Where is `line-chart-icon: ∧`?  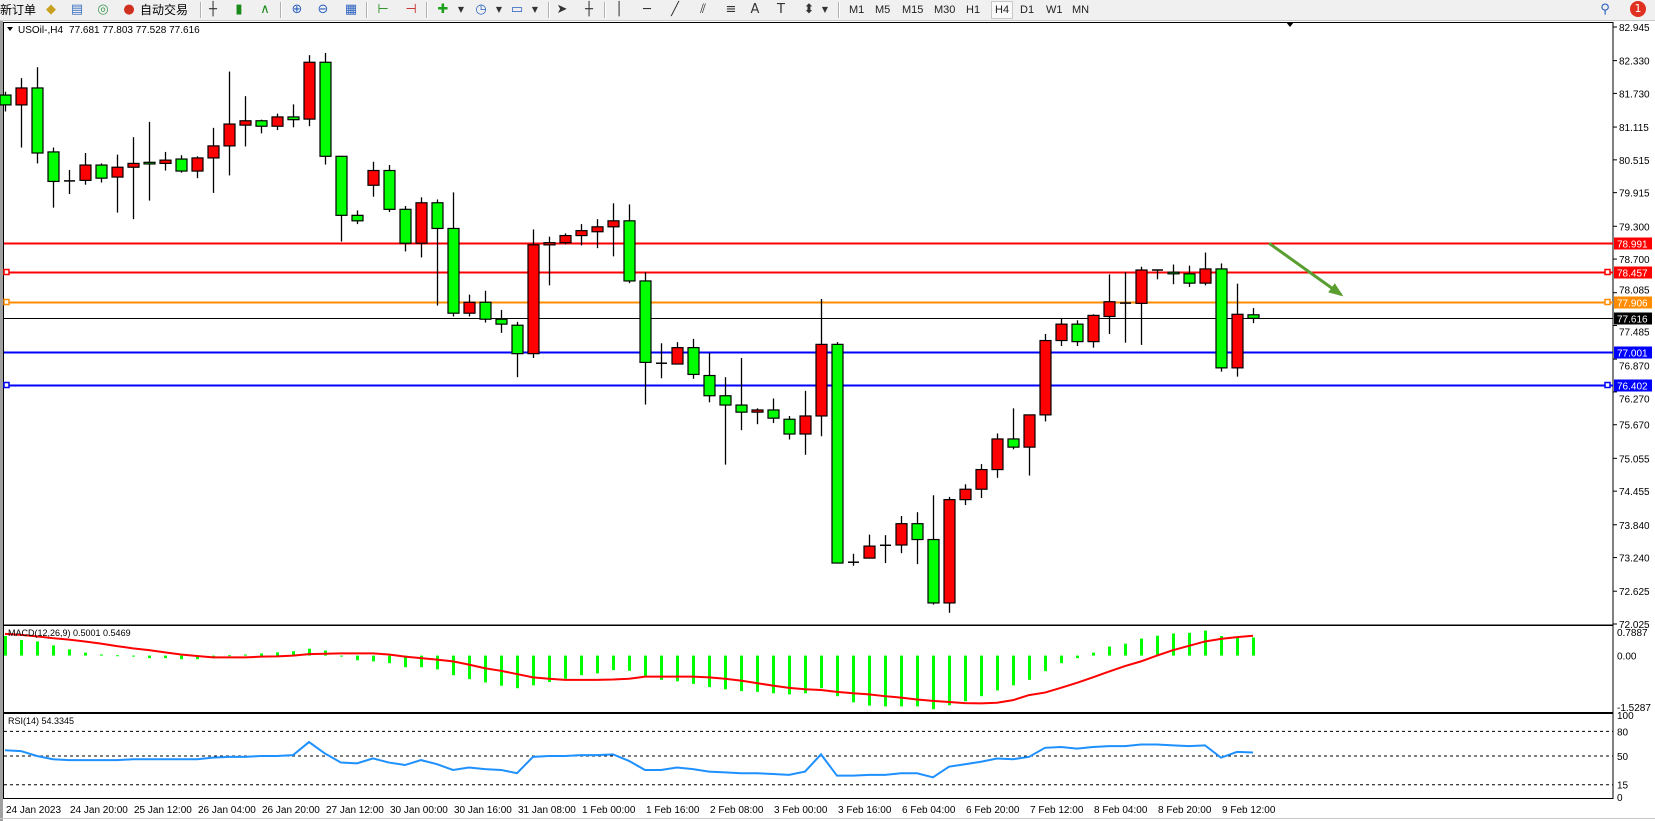
line-chart-icon: ∧ is located at coordinates (265, 9).